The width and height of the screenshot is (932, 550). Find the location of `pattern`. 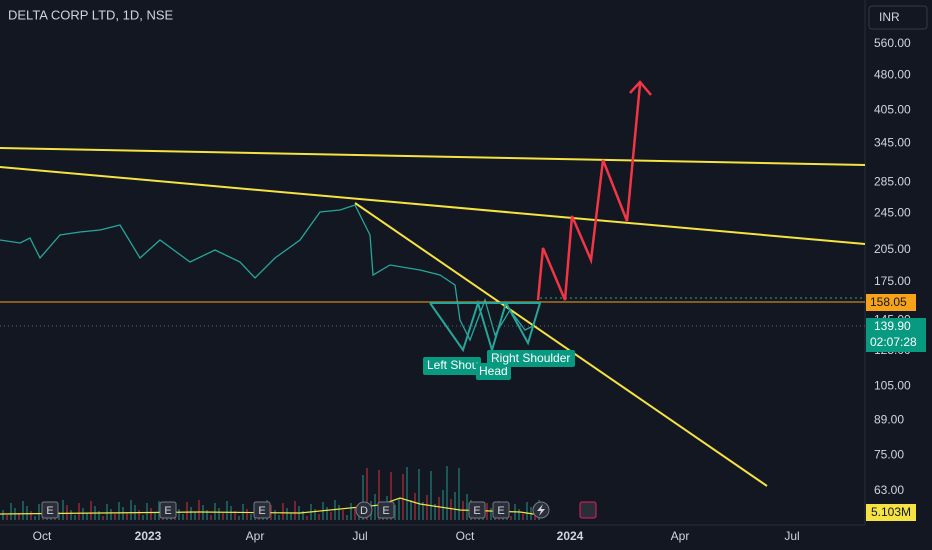

pattern is located at coordinates (485, 326).